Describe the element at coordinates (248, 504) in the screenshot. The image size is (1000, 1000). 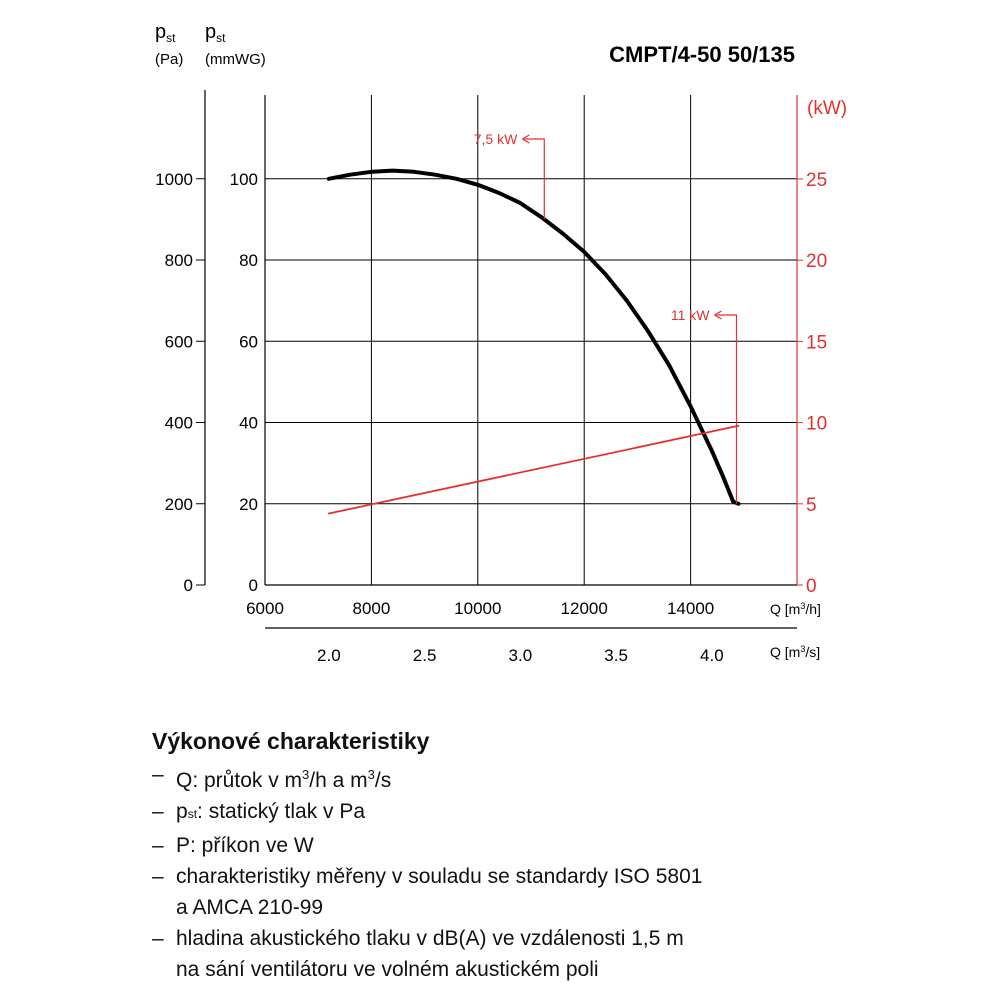
I see `mmwg-tick-label: 20` at that location.